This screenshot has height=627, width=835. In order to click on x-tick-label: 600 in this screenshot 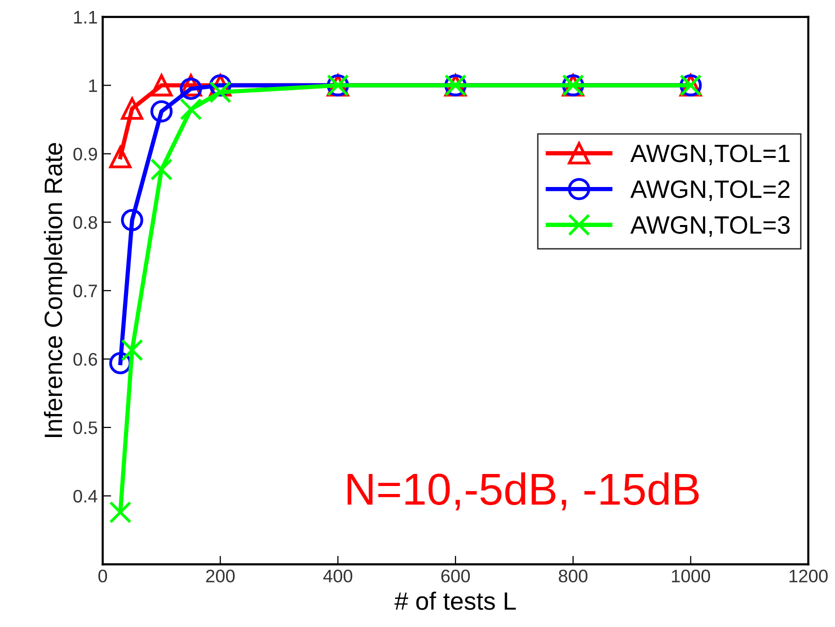, I will do `click(455, 576)`.